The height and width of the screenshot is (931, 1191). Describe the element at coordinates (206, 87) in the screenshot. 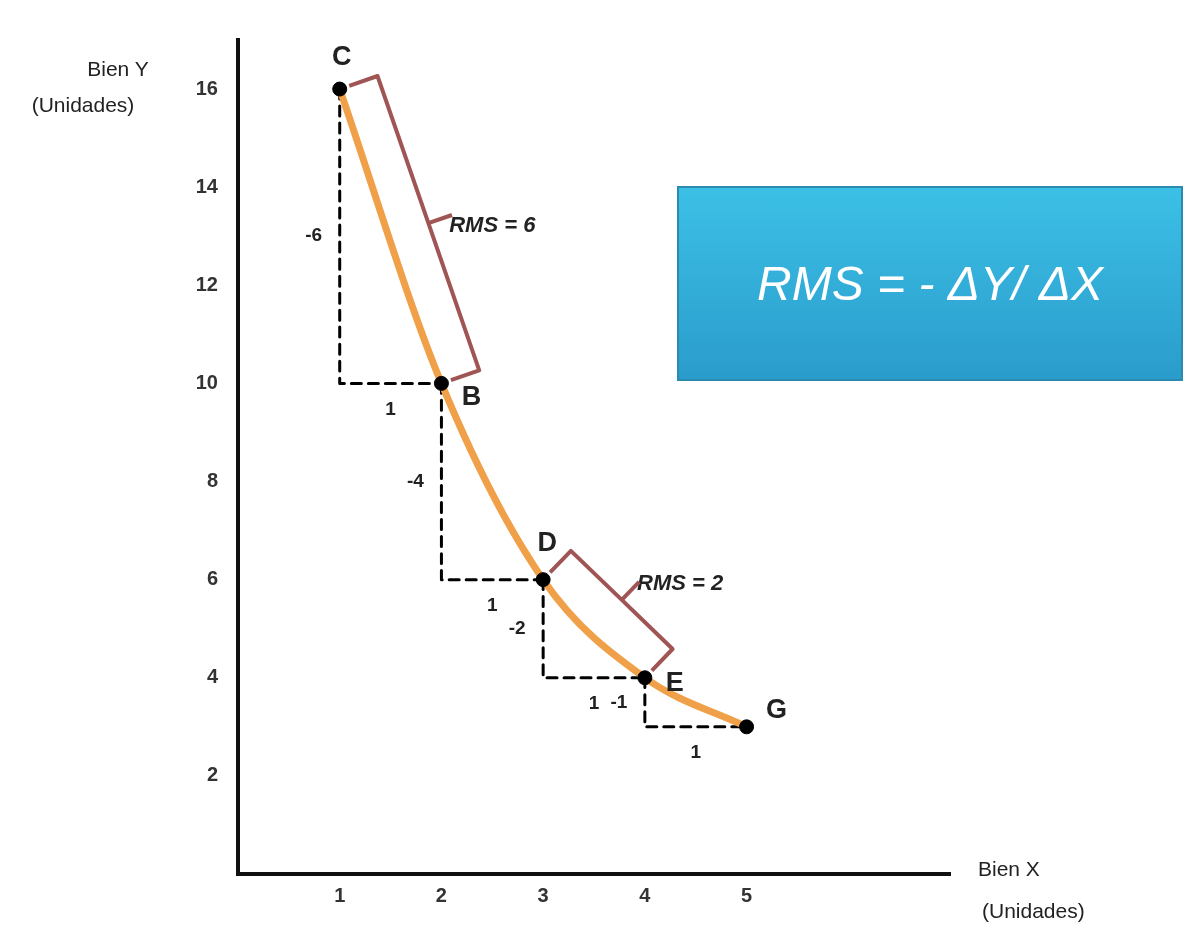

I see `y-tick-label: 16` at that location.